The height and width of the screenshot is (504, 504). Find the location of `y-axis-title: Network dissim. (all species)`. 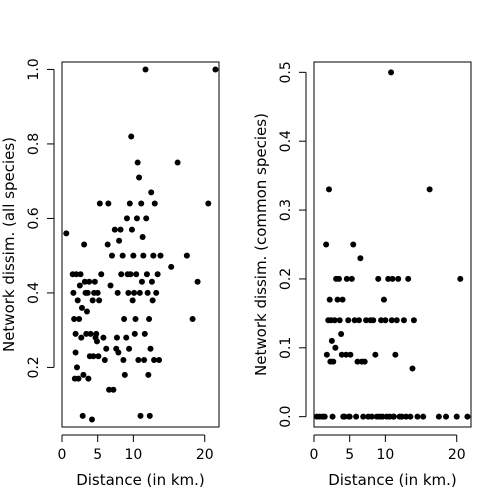

y-axis-title: Network dissim. (all species) is located at coordinates (9, 244).